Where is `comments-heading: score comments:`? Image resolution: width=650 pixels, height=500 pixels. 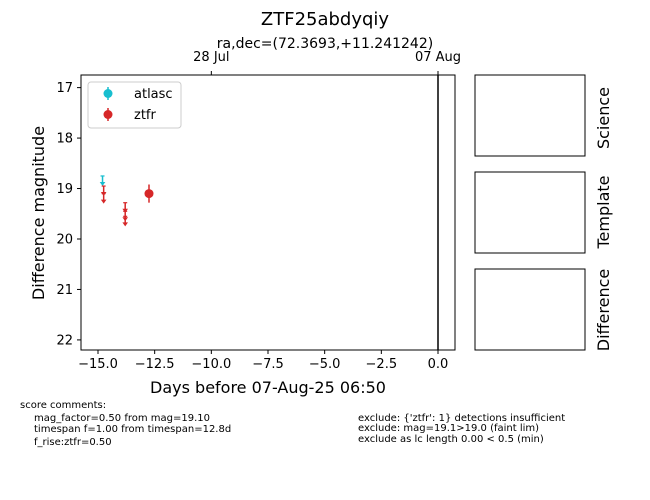 comments-heading: score comments: is located at coordinates (63, 405).